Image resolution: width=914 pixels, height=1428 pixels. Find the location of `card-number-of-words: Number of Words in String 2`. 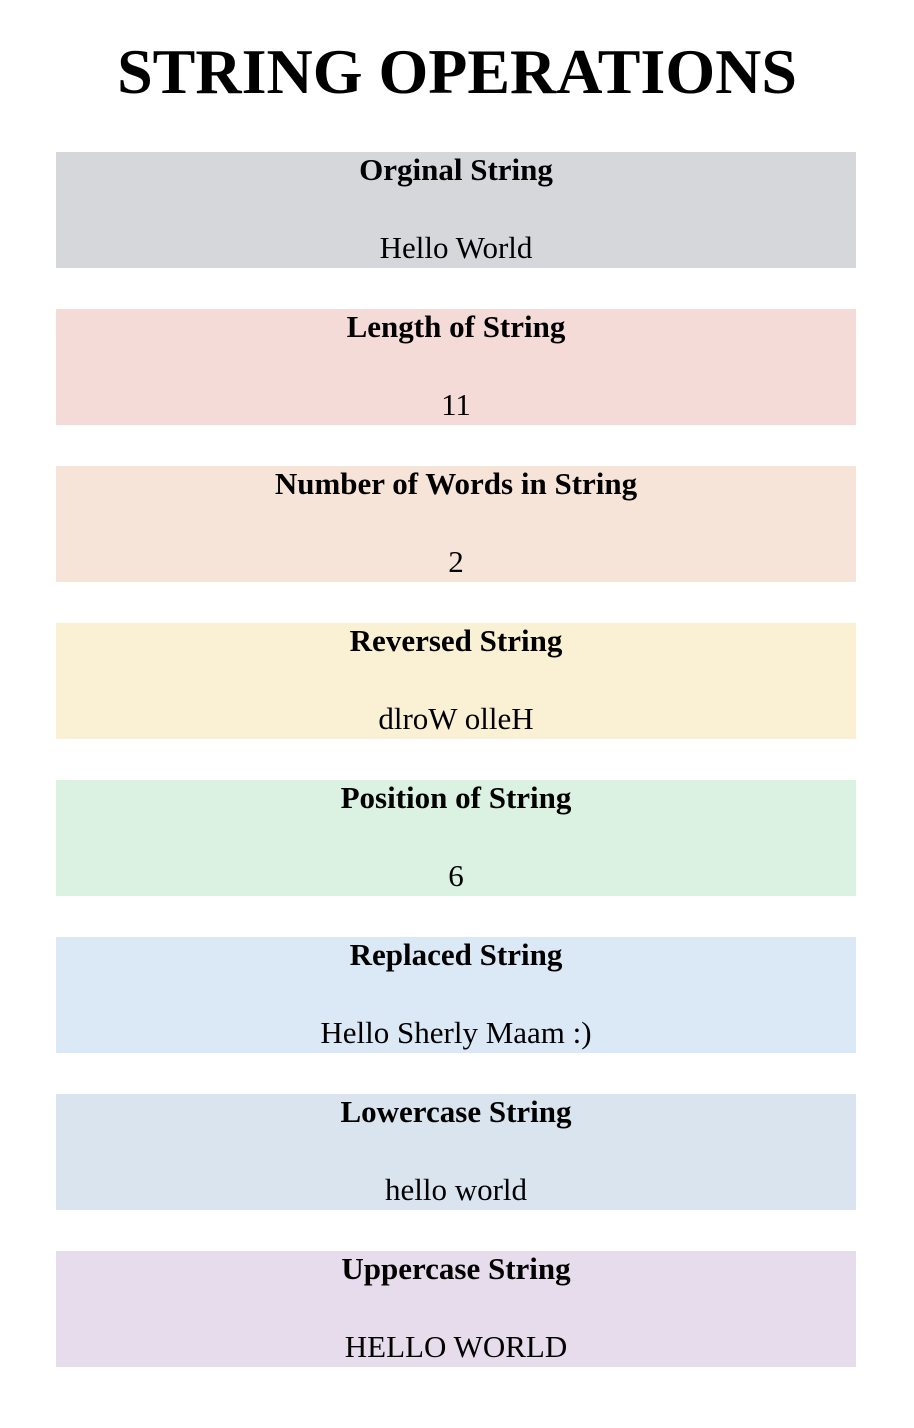

card-number-of-words: Number of Words in String 2 is located at coordinates (456, 524).